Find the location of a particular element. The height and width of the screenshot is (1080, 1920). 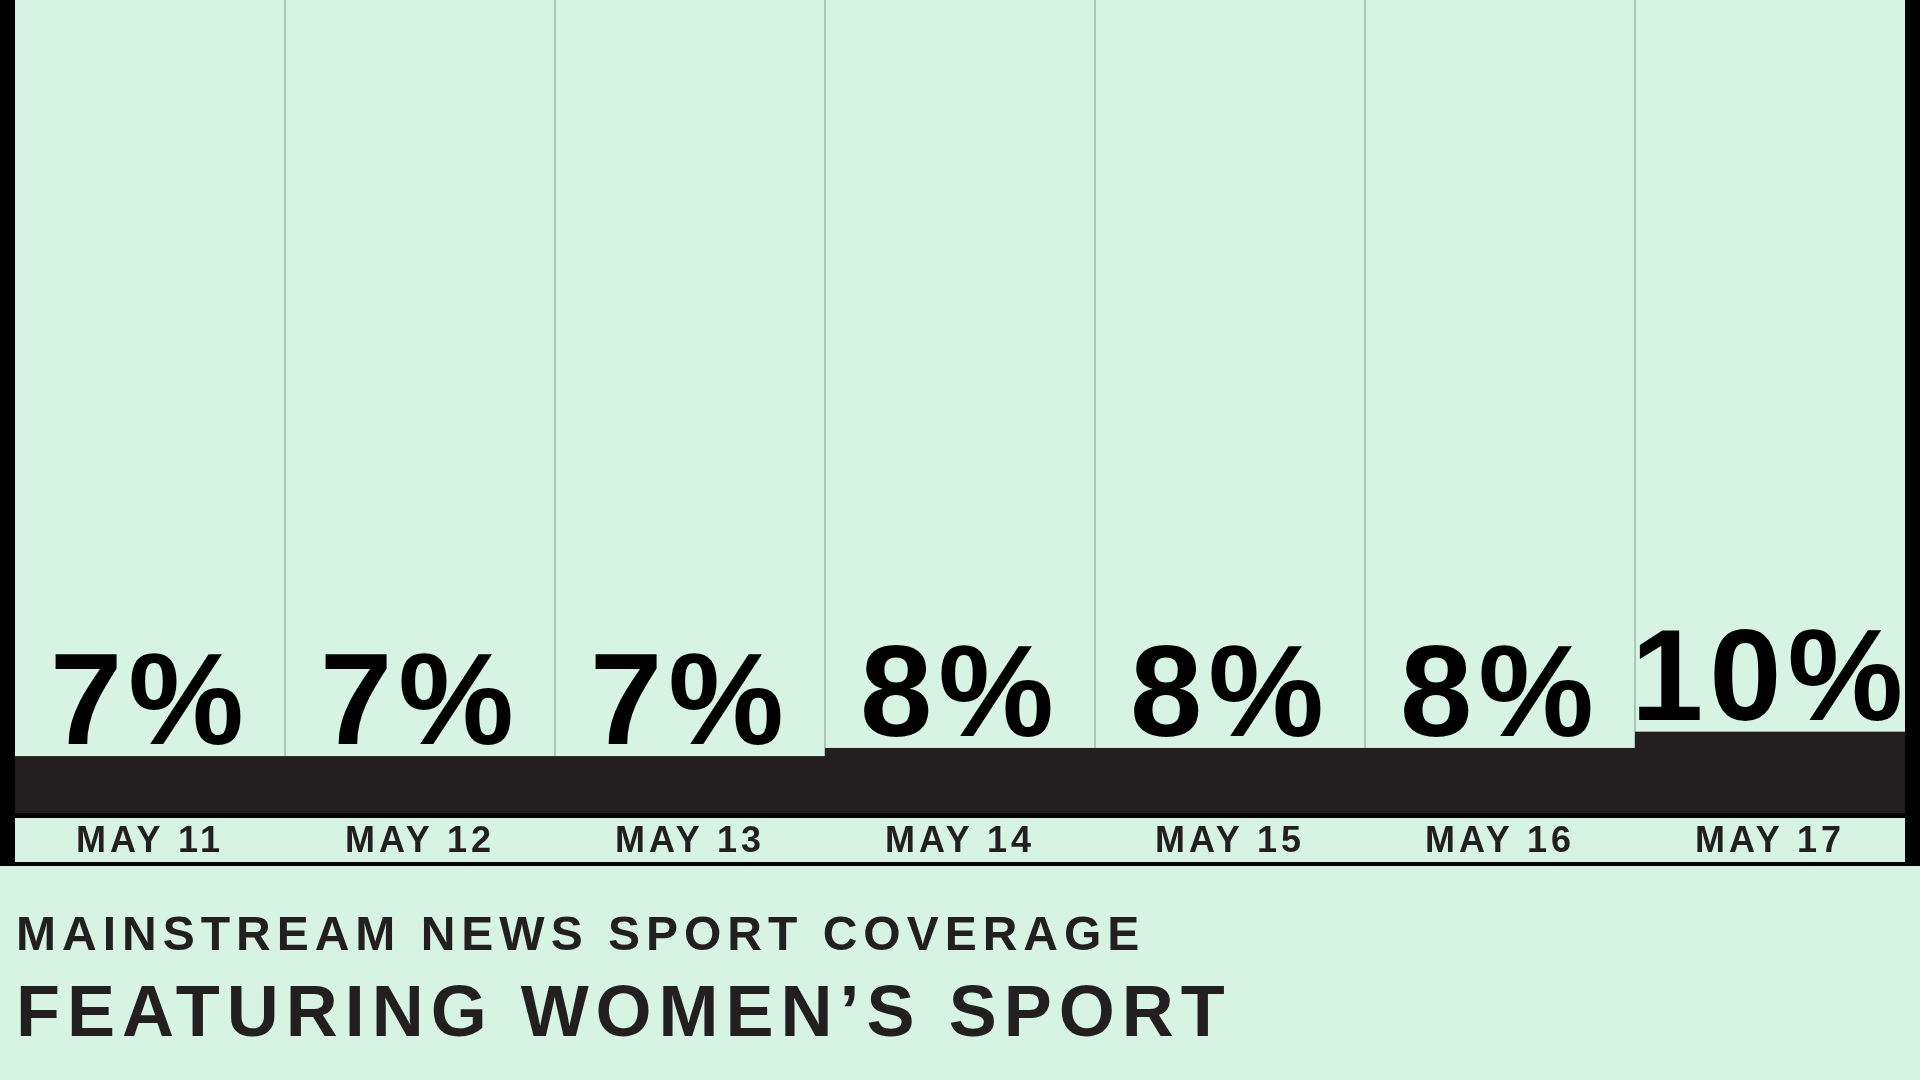

x-tick-label: MAY 17 is located at coordinates (1770, 839).